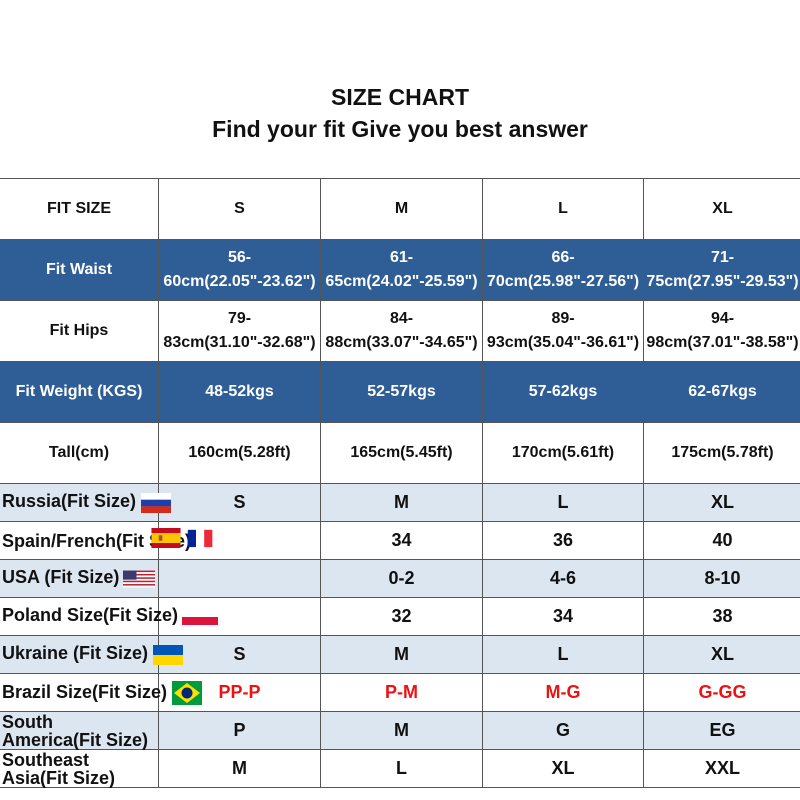 The image size is (800, 800). What do you see at coordinates (85, 691) in the screenshot?
I see `region-label-text: Brazil Size(Fit Size)` at bounding box center [85, 691].